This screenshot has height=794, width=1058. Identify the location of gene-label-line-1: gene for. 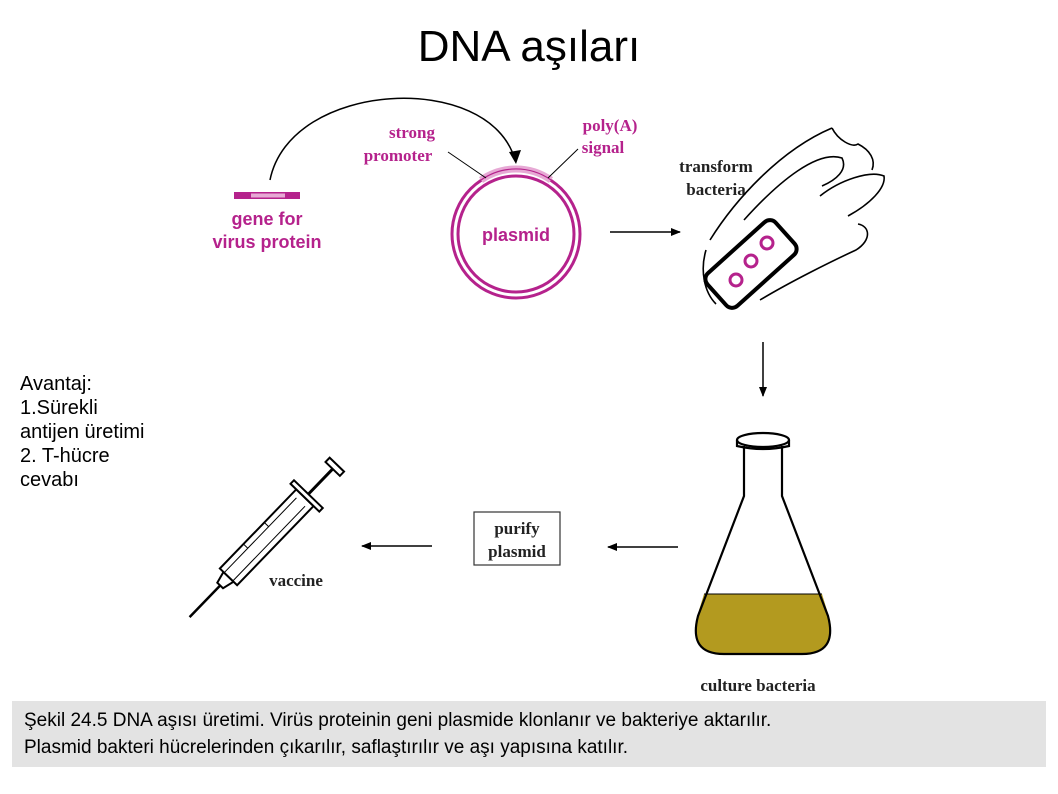
(266, 219).